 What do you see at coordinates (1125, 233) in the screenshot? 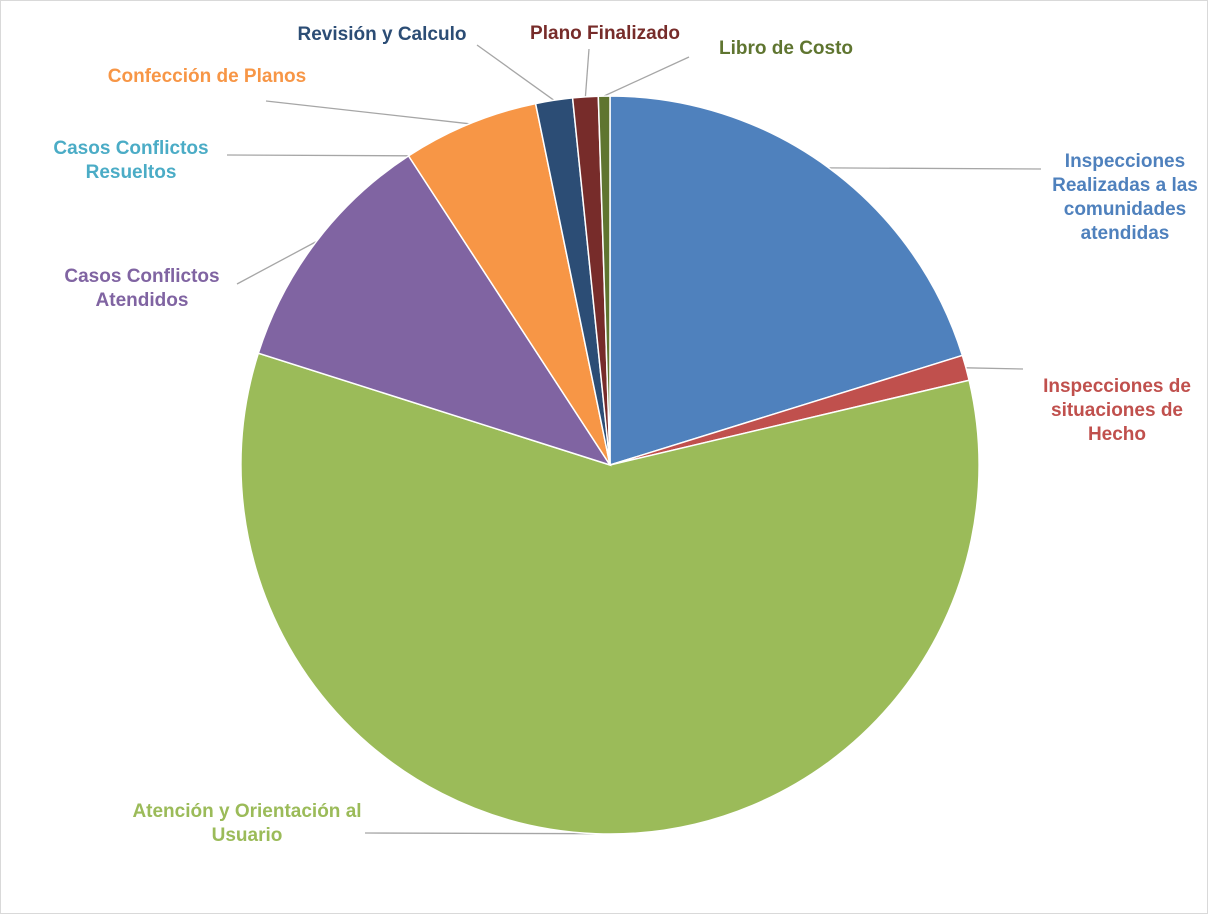
I see `slice-label-line: atendidas` at bounding box center [1125, 233].